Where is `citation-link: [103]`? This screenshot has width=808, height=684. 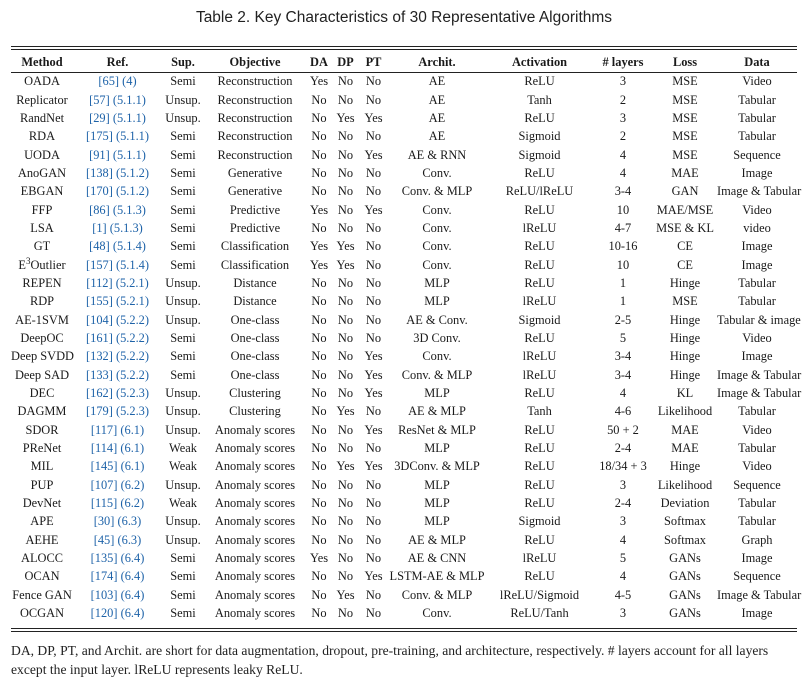 citation-link: [103] is located at coordinates (104, 594).